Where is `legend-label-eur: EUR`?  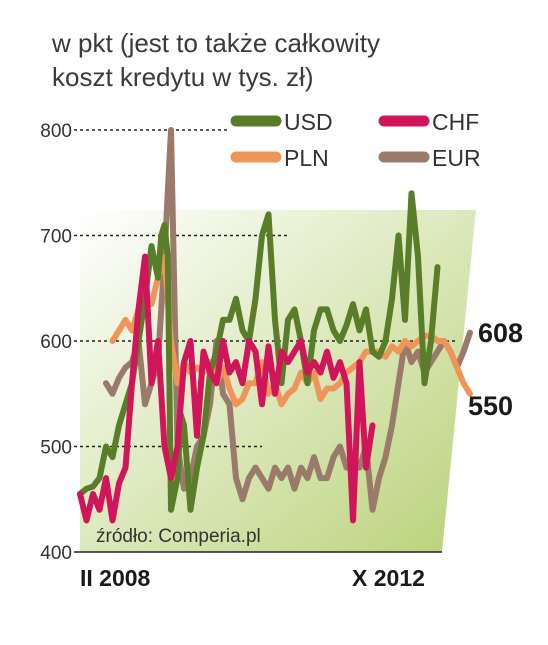 legend-label-eur: EUR is located at coordinates (456, 158).